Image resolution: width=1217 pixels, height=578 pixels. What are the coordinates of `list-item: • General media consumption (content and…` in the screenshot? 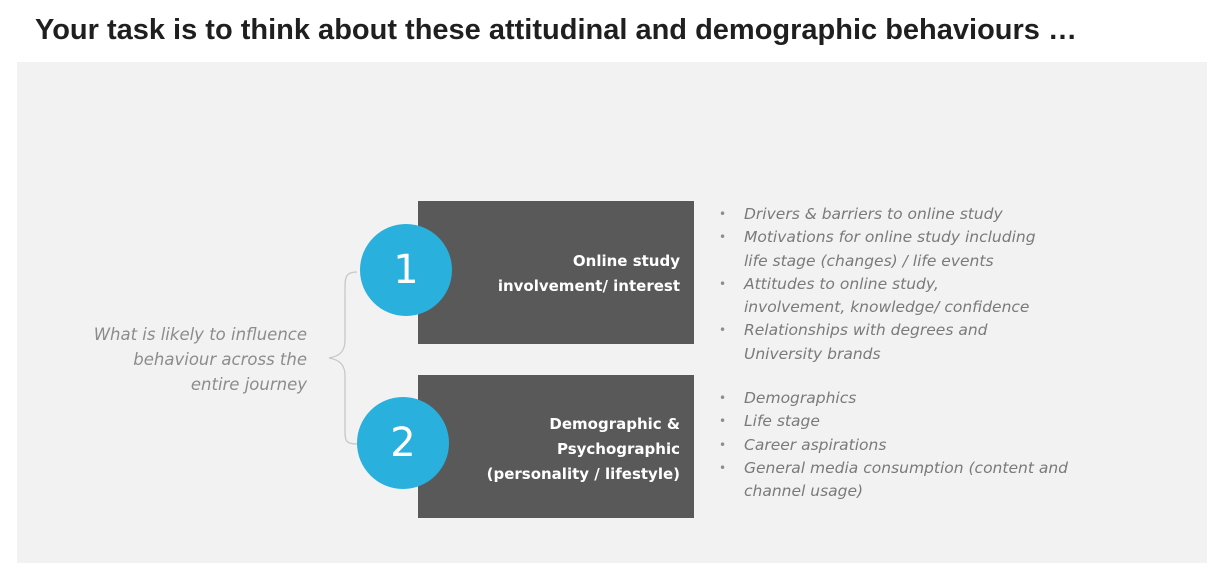 It's located at (893, 479).